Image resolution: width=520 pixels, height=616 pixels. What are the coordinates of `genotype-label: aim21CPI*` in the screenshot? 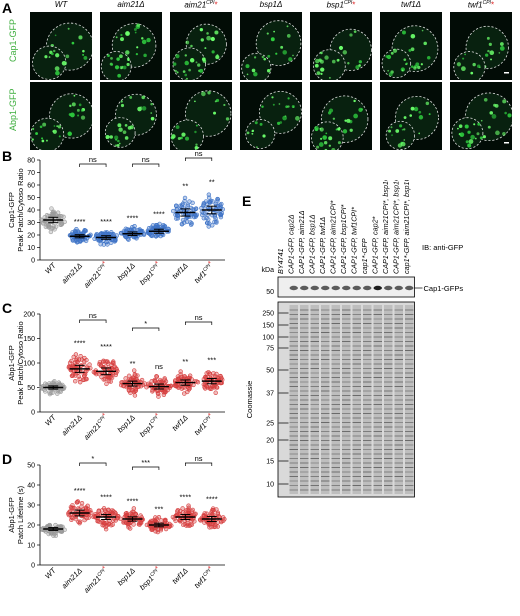 It's located at (96, 580).